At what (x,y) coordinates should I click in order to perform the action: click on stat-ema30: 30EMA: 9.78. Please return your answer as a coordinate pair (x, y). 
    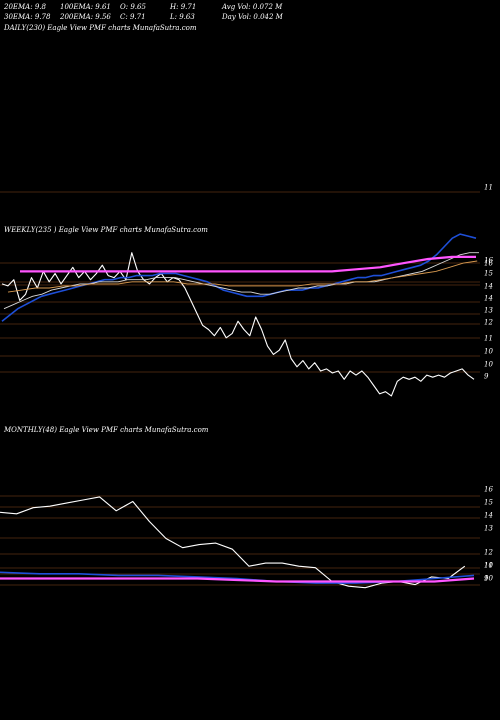
    Looking at the image, I should click on (27, 17).